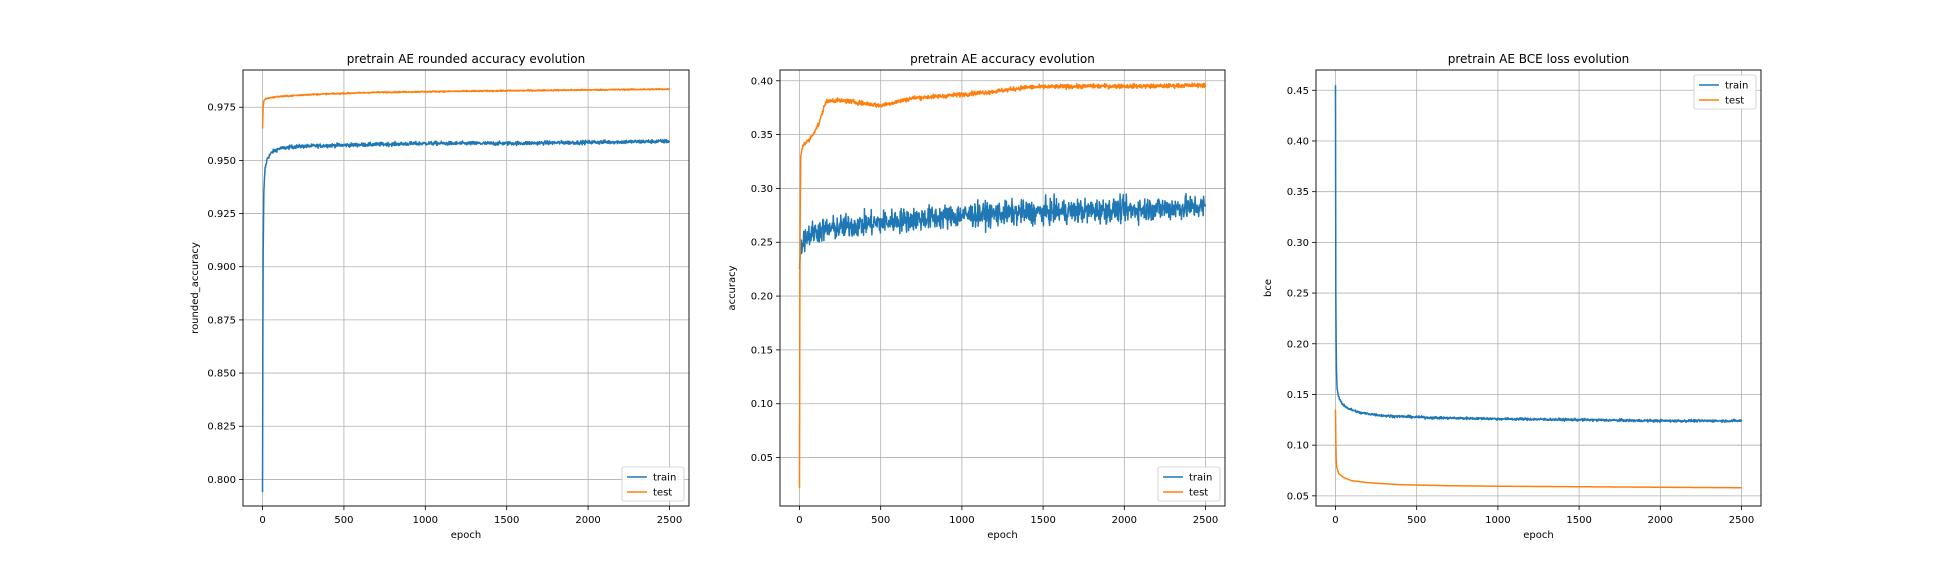  Describe the element at coordinates (221, 214) in the screenshot. I see `y-tick-label: 0.925` at that location.